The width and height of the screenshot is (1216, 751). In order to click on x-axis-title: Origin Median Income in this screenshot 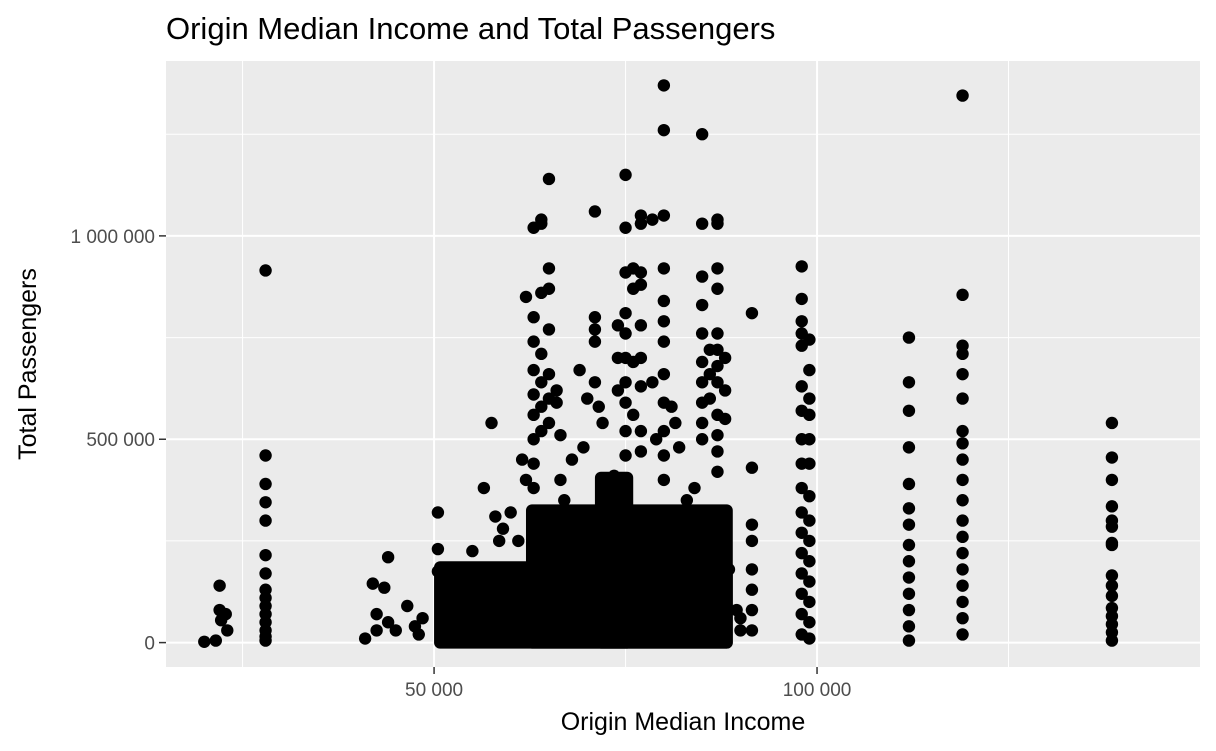, I will do `click(683, 722)`.